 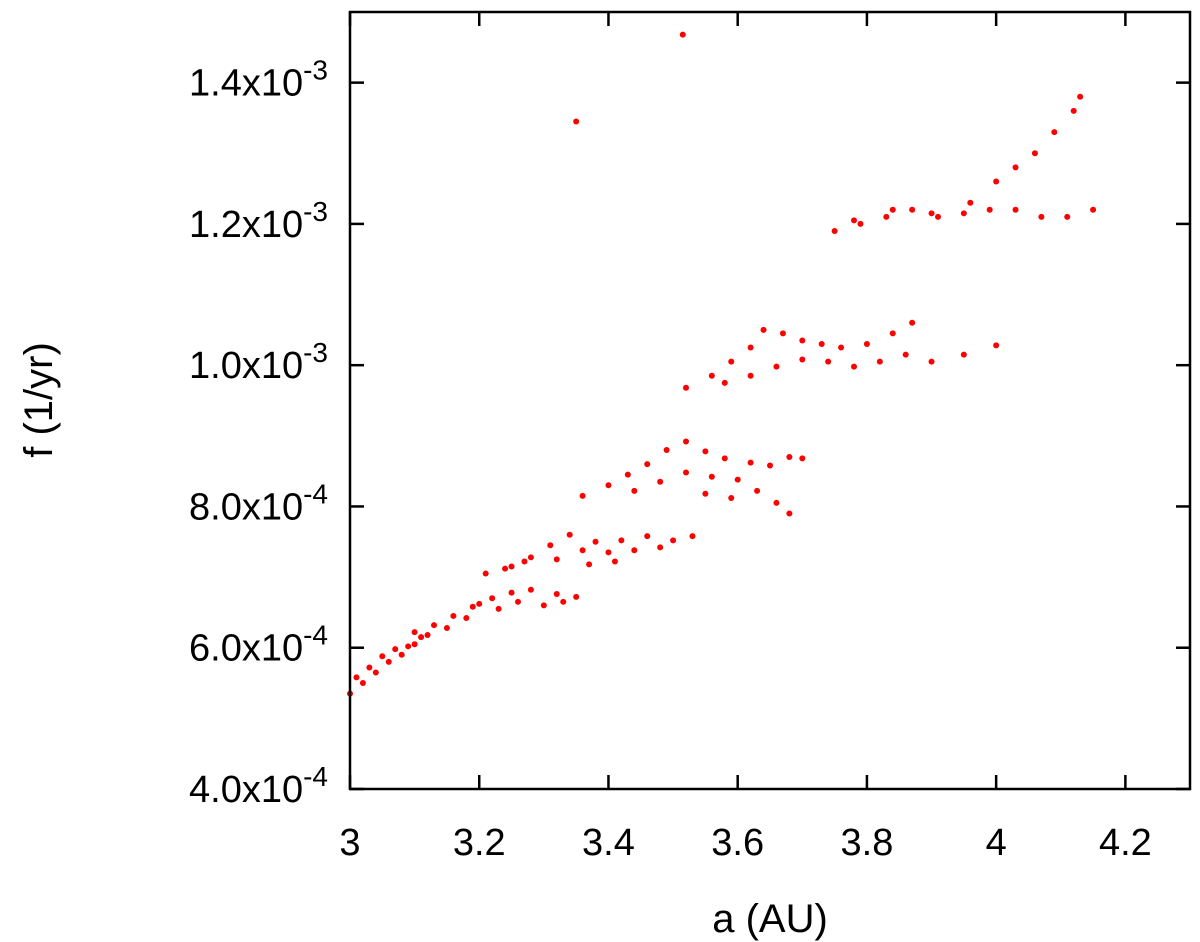 I want to click on y-tick-label: 6.0x10⁻⁴, so click(x=258, y=645).